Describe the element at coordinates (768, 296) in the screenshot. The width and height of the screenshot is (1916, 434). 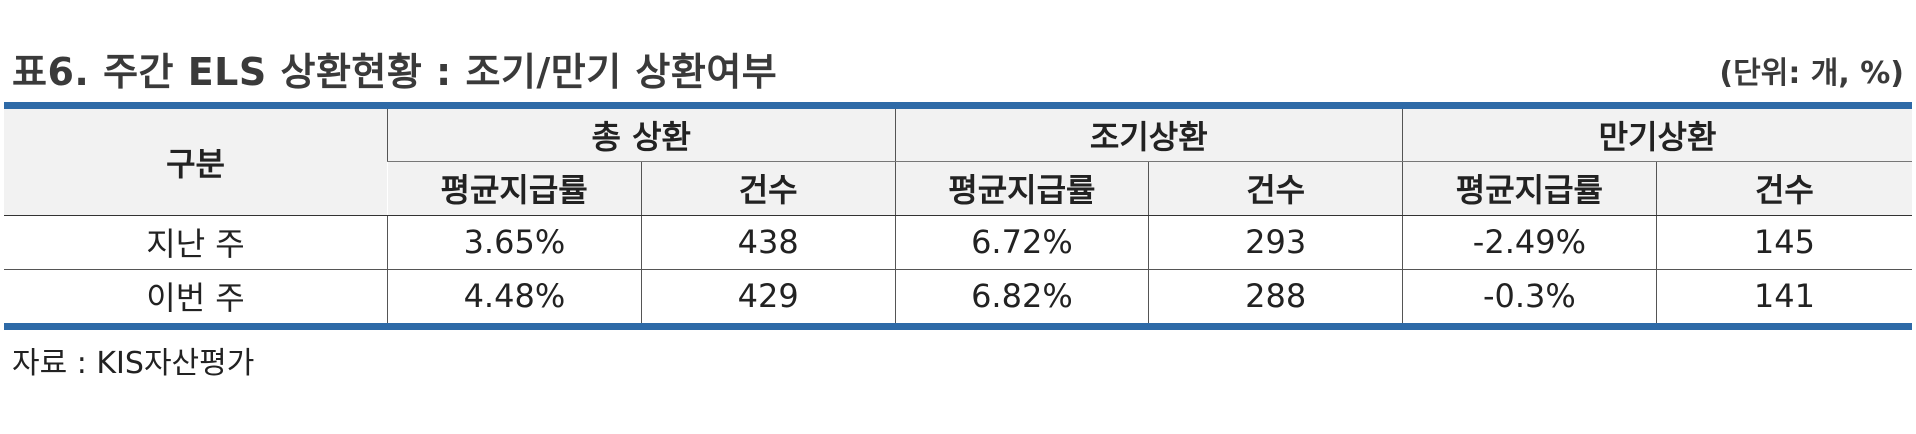
I see `table-cell: 429` at that location.